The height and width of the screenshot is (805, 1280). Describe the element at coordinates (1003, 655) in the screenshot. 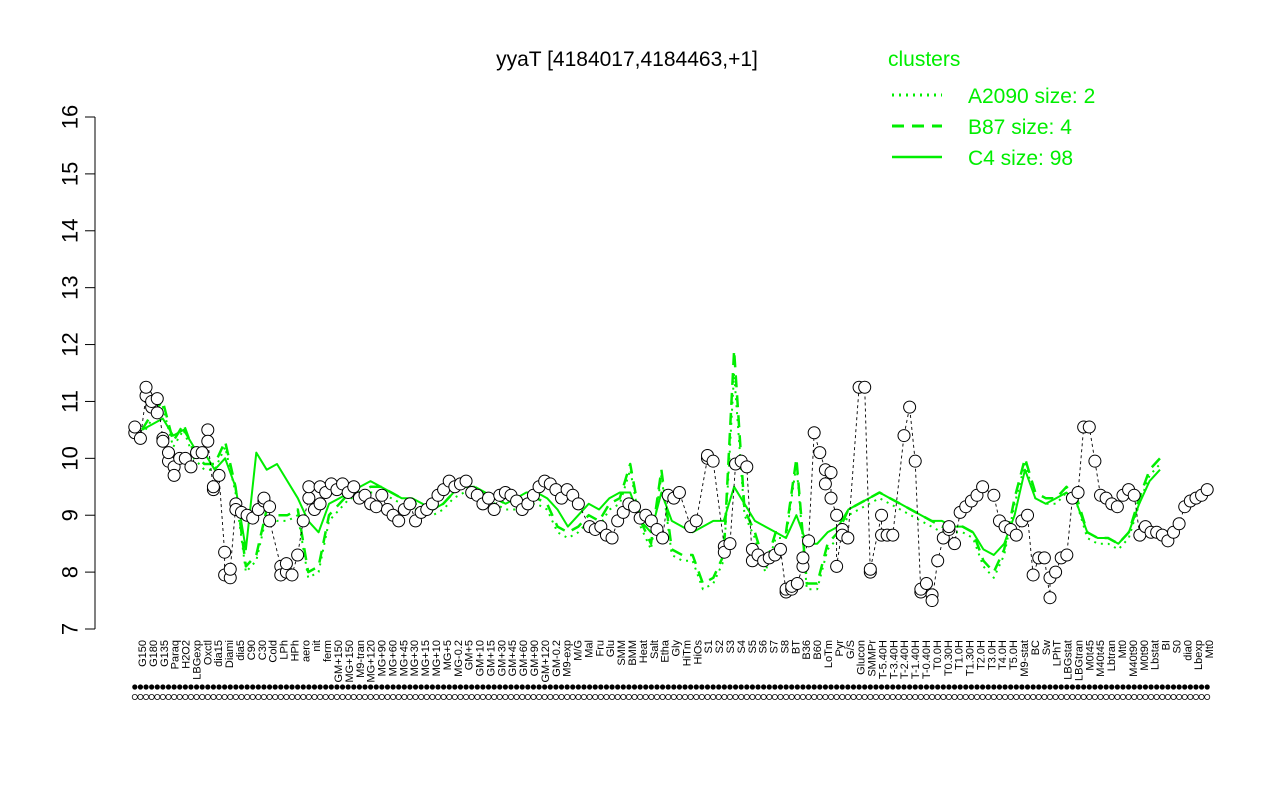

I see `x-tick-label: T4.0H` at that location.